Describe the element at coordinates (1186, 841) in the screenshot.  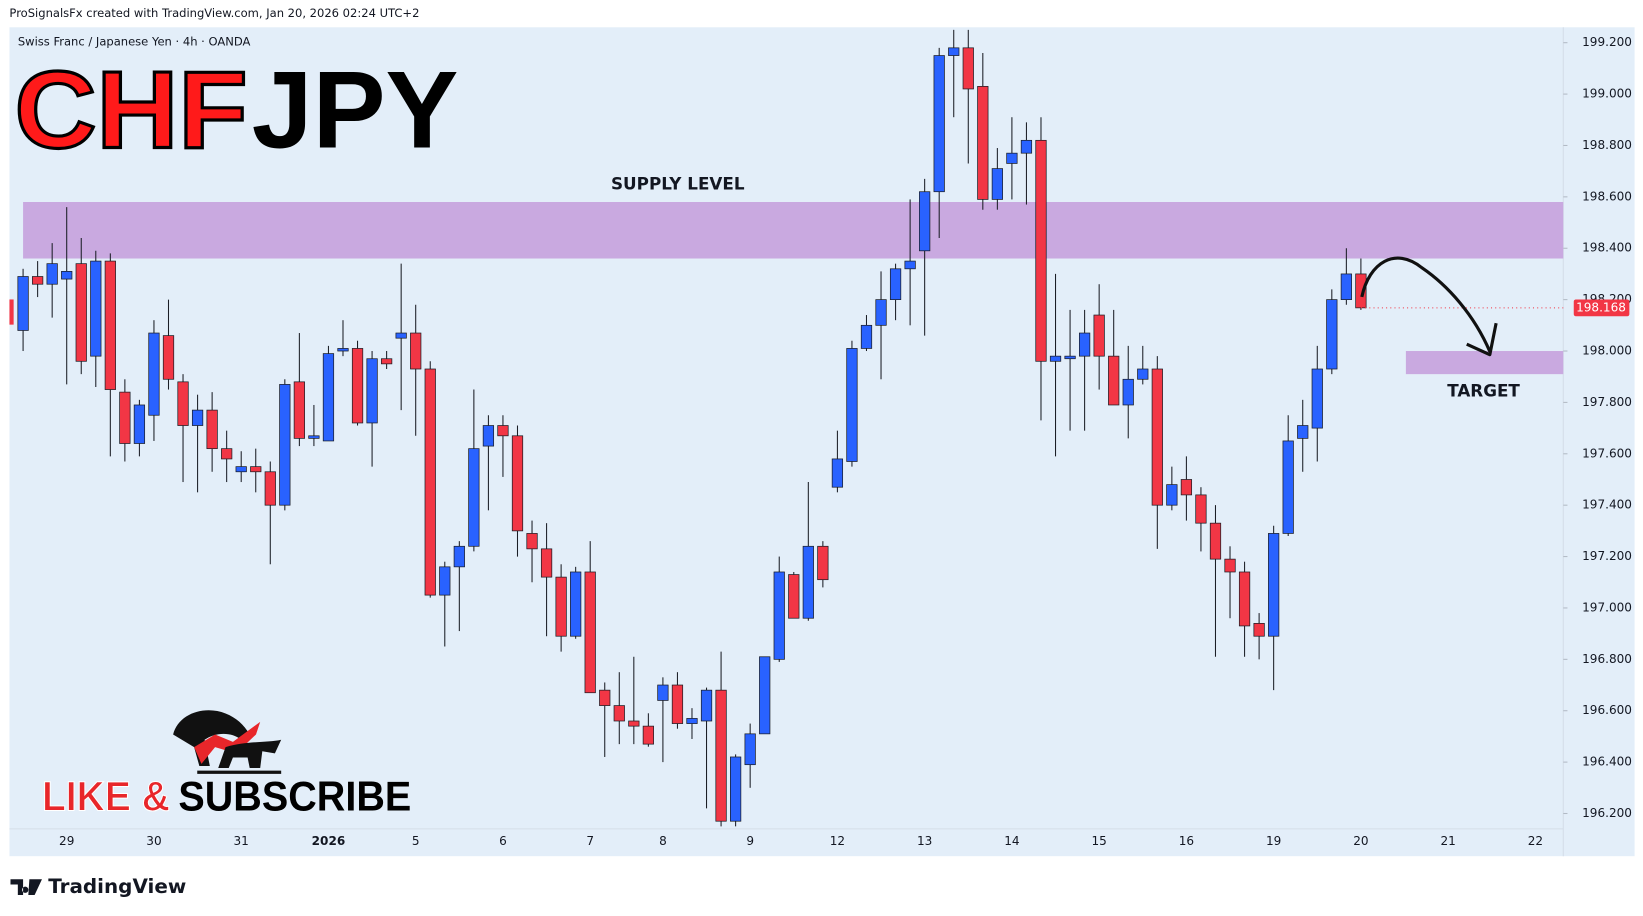
I see `x-tick-label: 16` at that location.